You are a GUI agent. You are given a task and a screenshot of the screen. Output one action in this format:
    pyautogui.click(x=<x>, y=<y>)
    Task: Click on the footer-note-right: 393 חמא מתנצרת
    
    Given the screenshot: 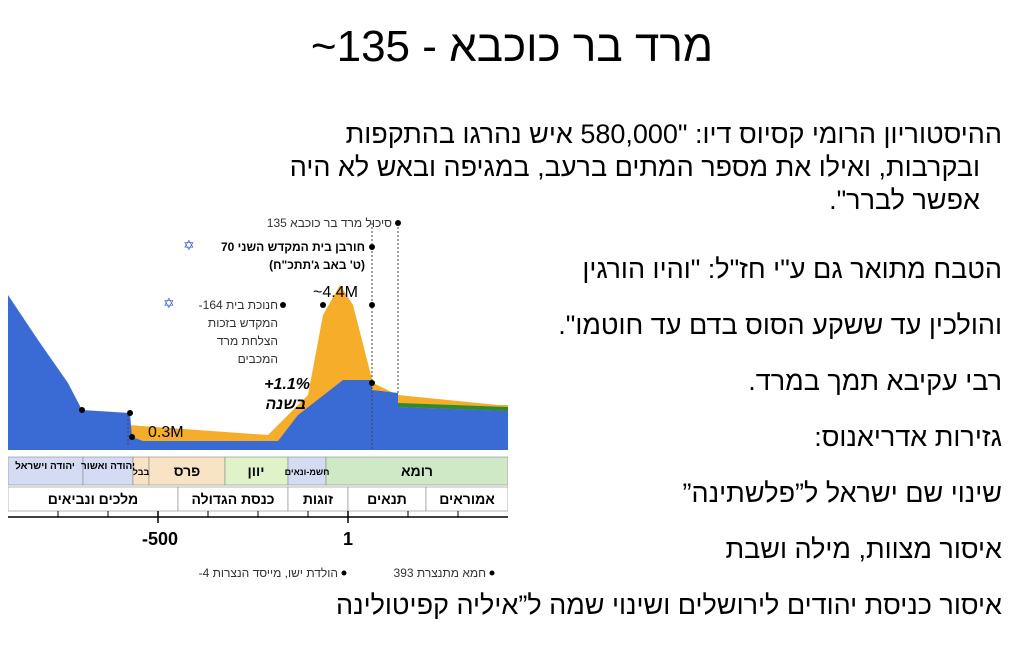 What is the action you would take?
    pyautogui.click(x=440, y=573)
    